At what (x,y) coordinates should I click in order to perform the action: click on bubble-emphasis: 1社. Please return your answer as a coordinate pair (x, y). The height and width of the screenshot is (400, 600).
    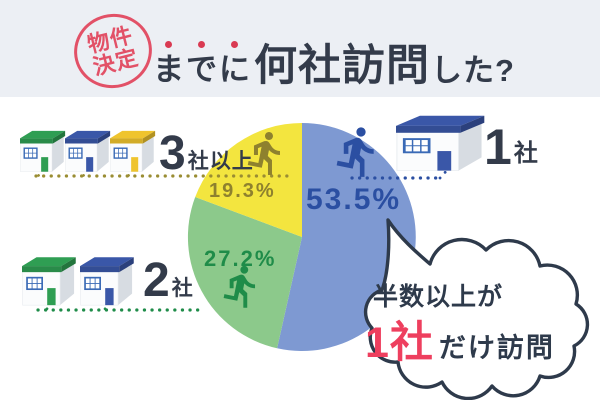
    Looking at the image, I should click on (399, 343).